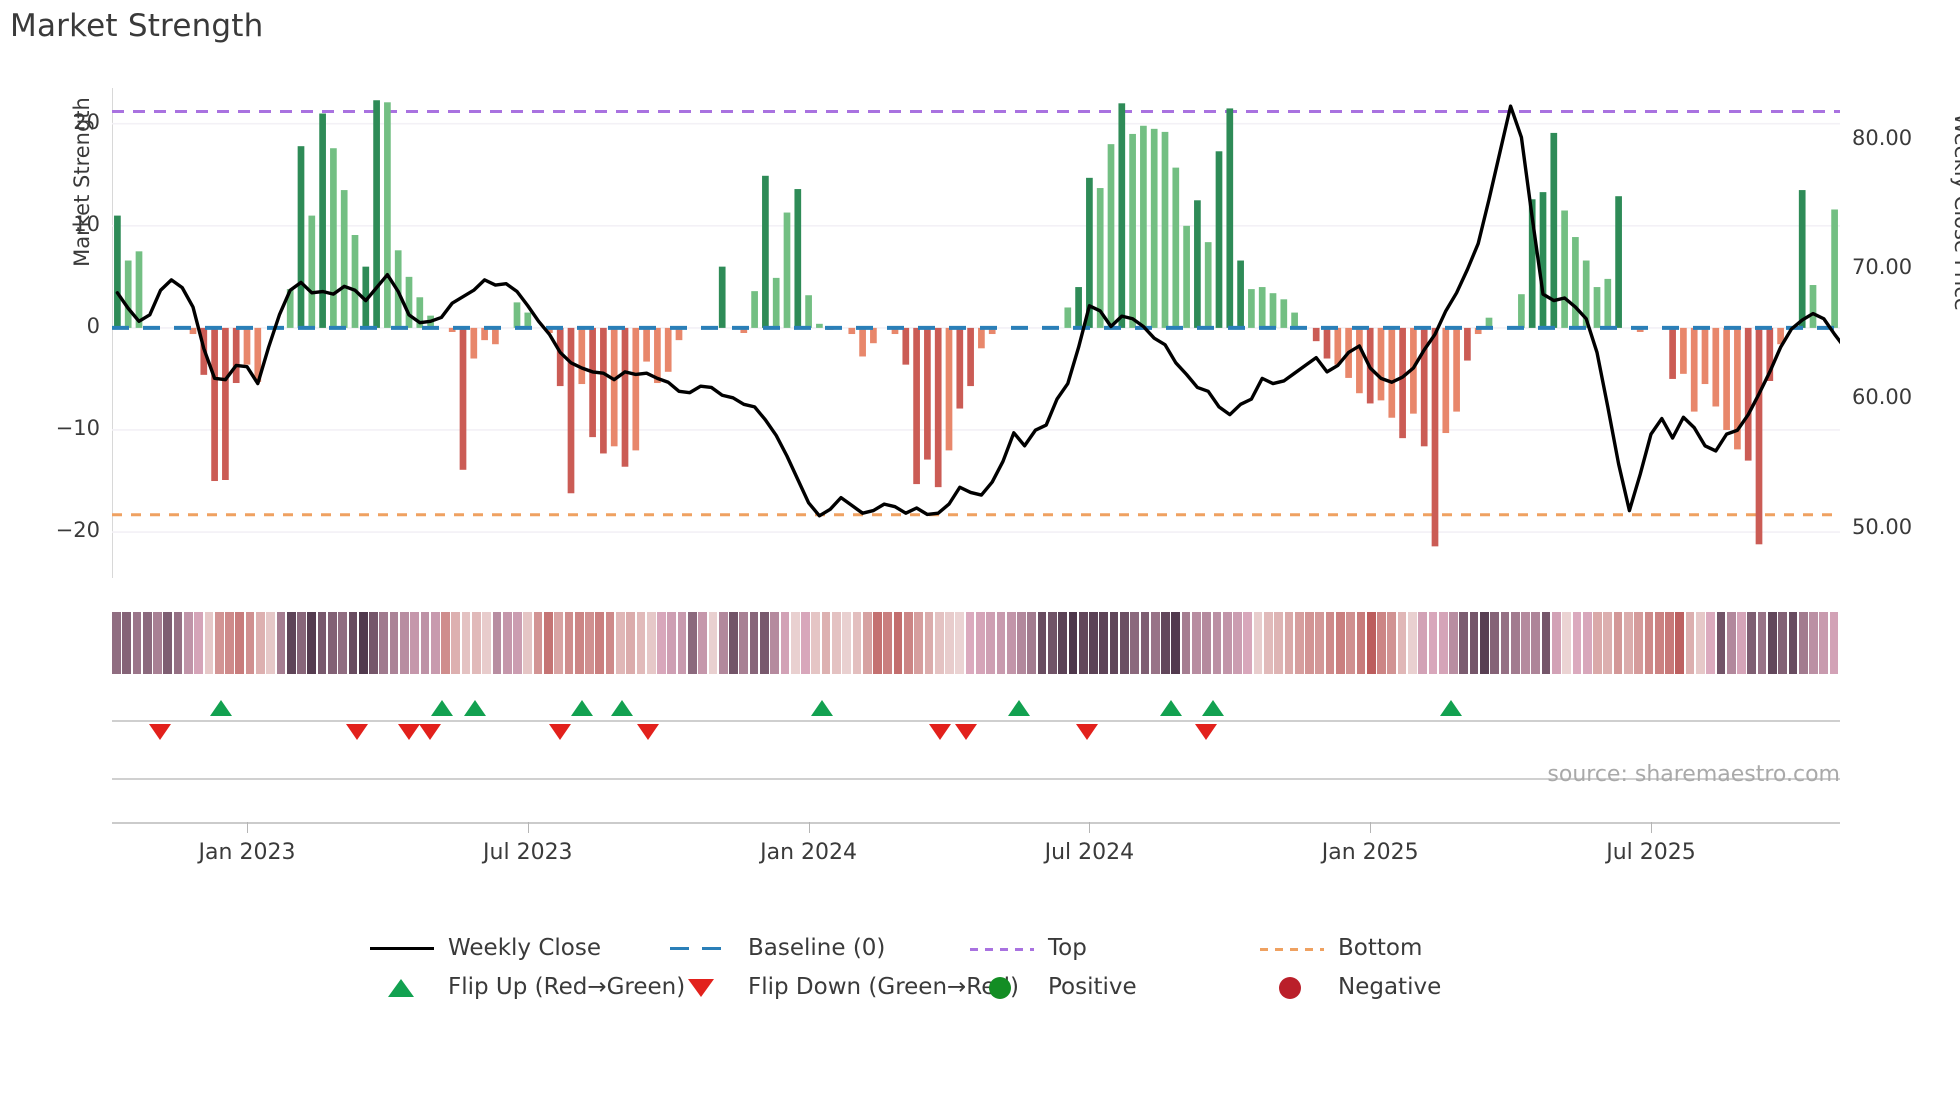 The width and height of the screenshot is (1960, 1102). I want to click on legend-item: Weekly Close, so click(485, 947).